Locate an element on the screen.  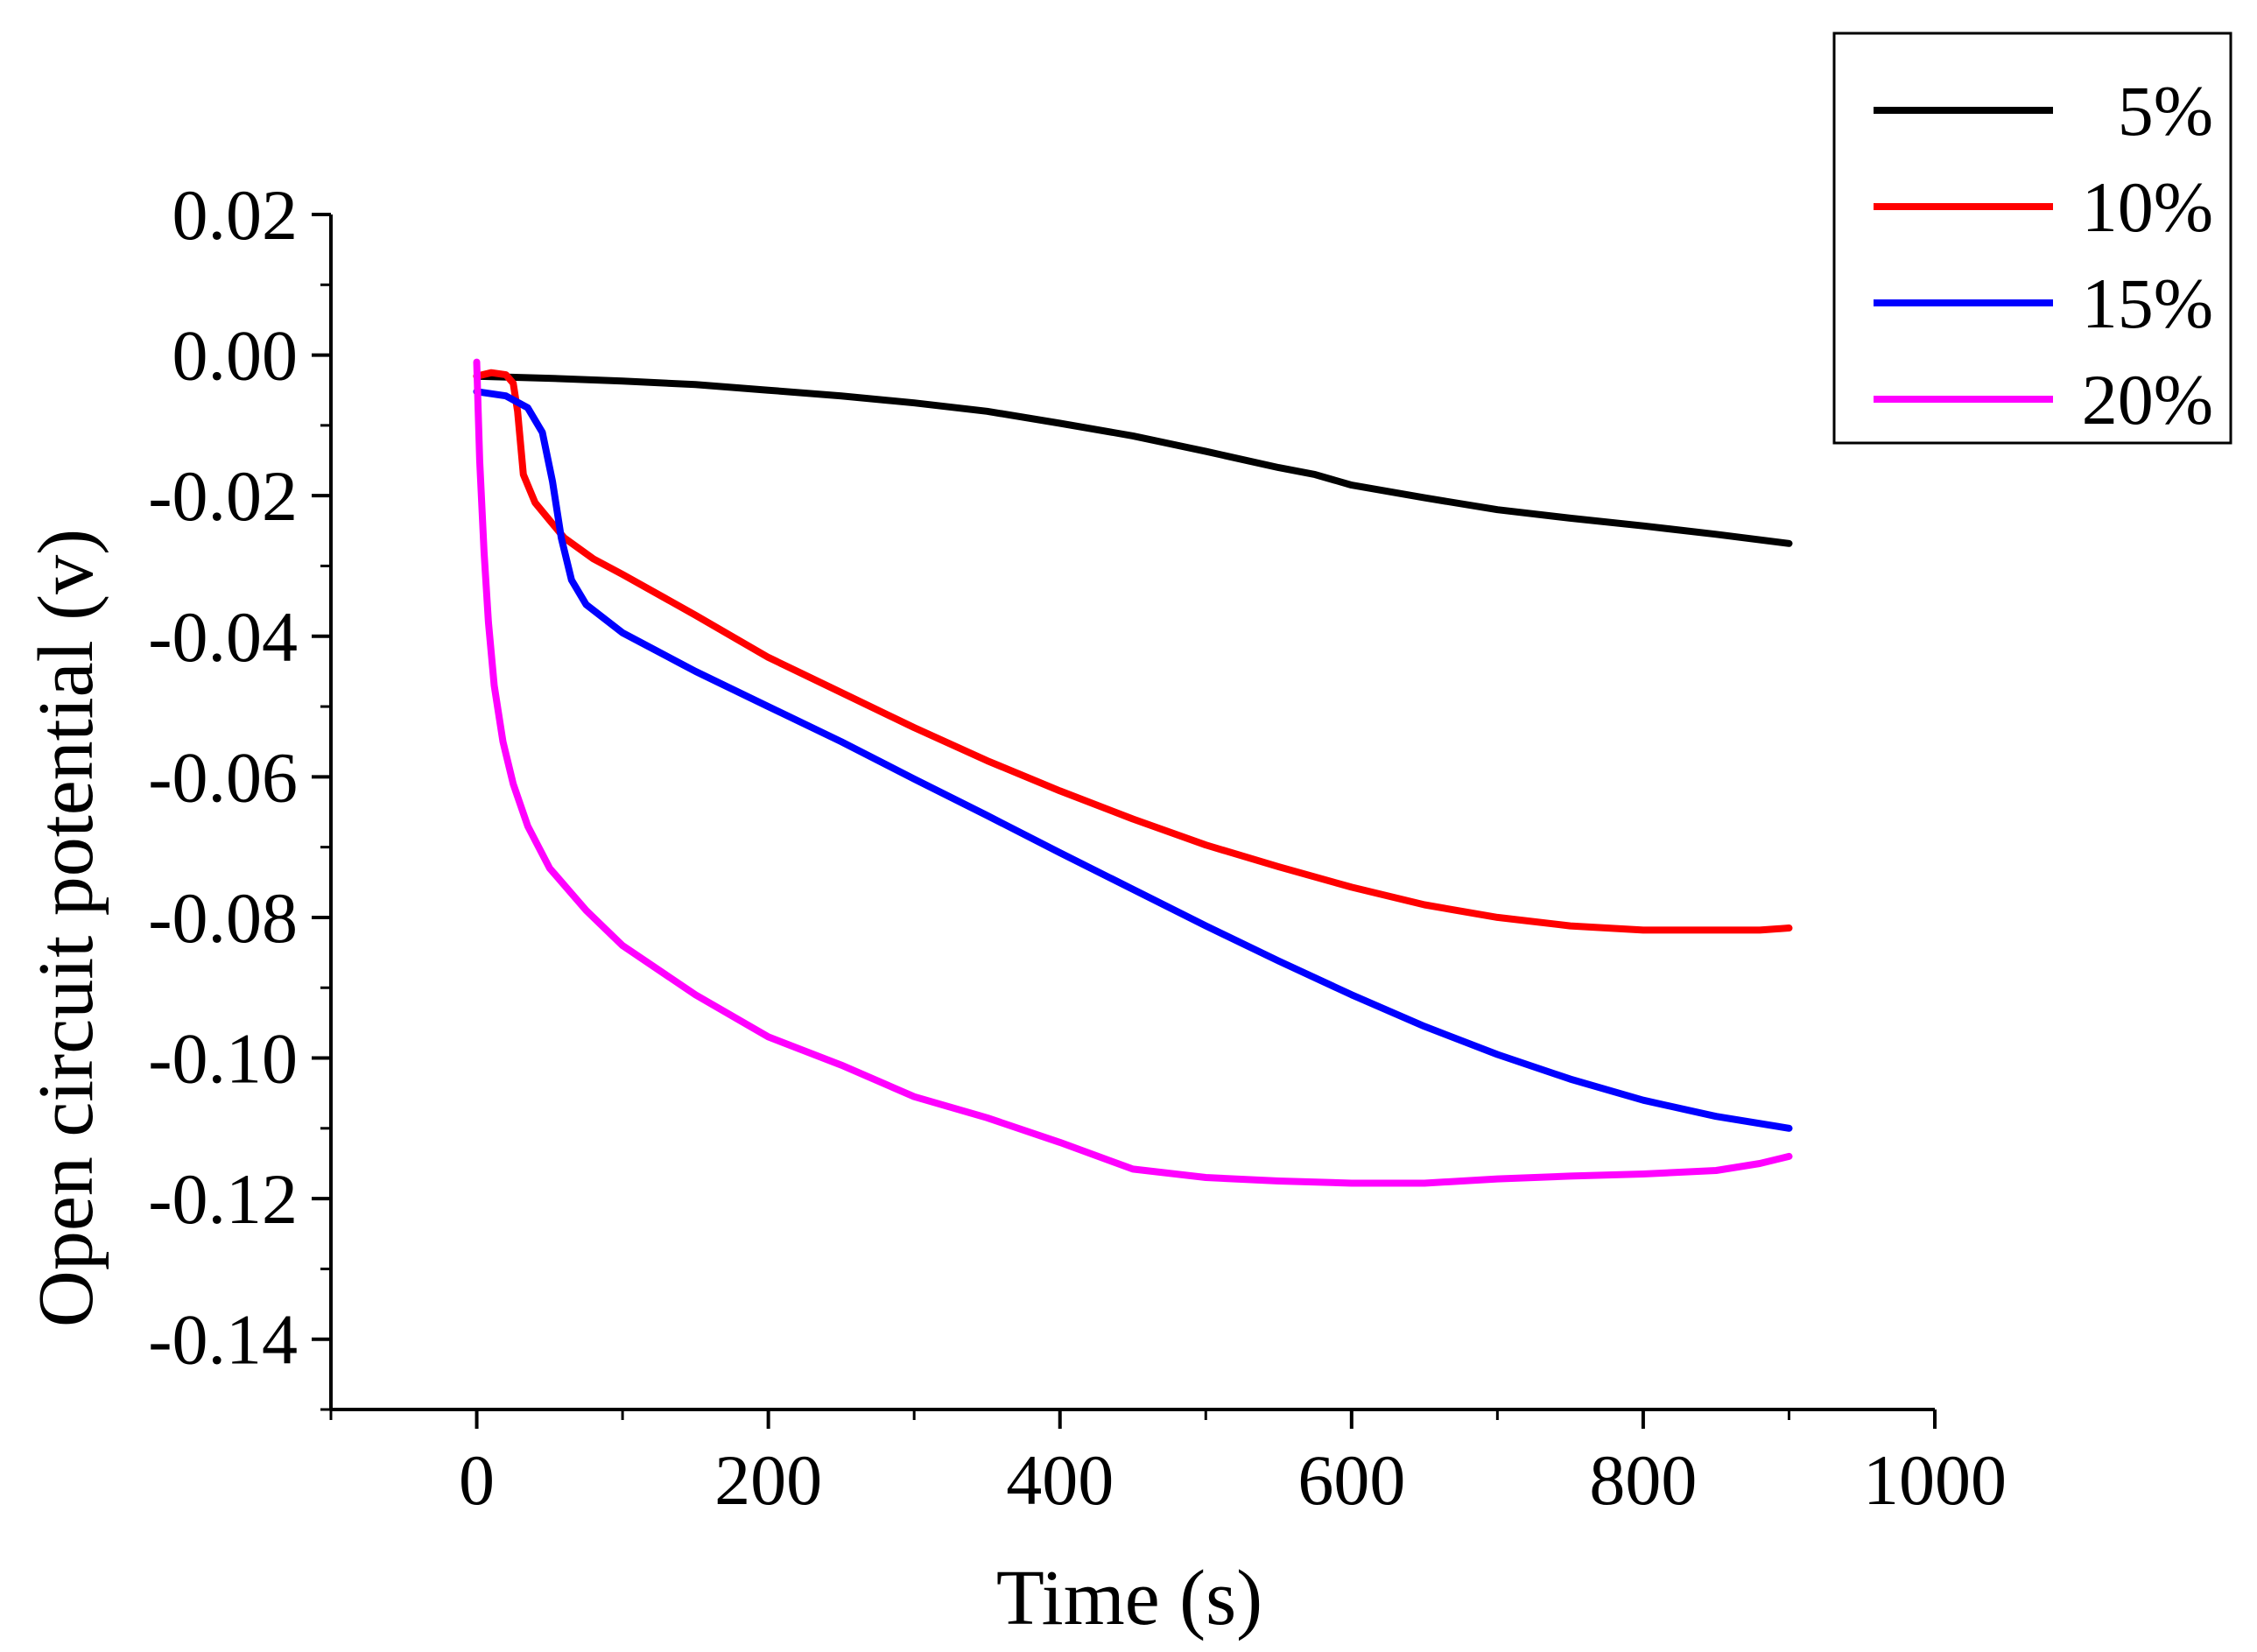
x-tick-label: 600 is located at coordinates (1351, 1480).